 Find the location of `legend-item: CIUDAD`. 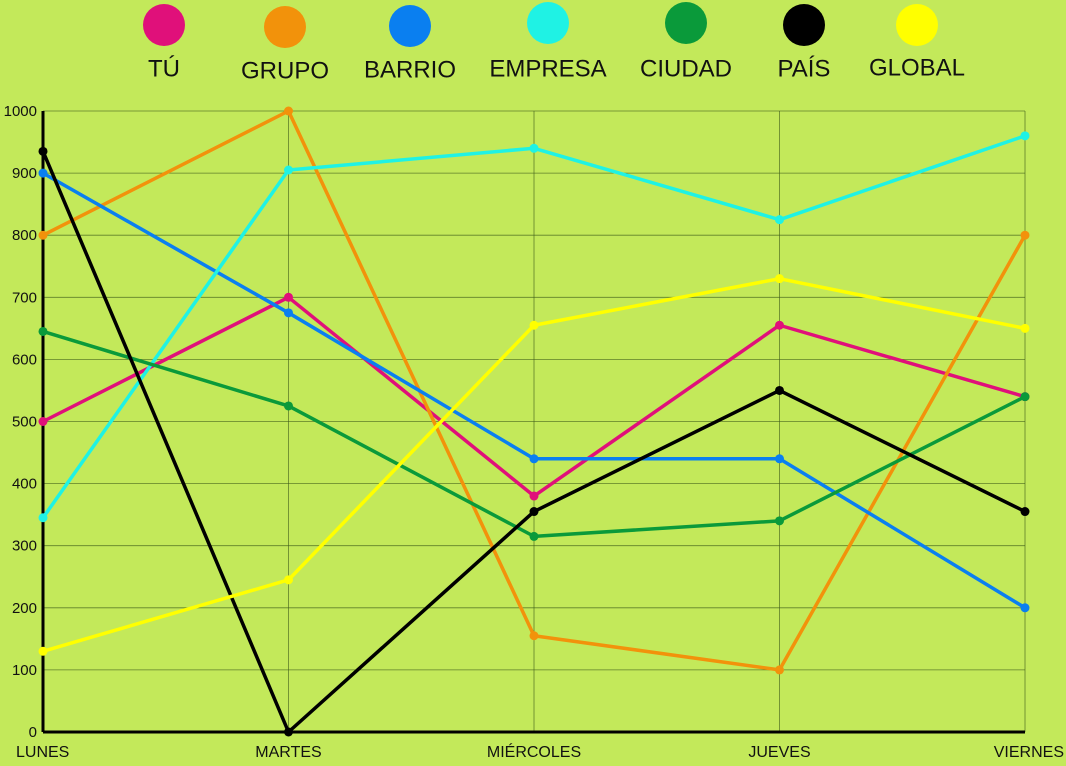

legend-item: CIUDAD is located at coordinates (686, 42).